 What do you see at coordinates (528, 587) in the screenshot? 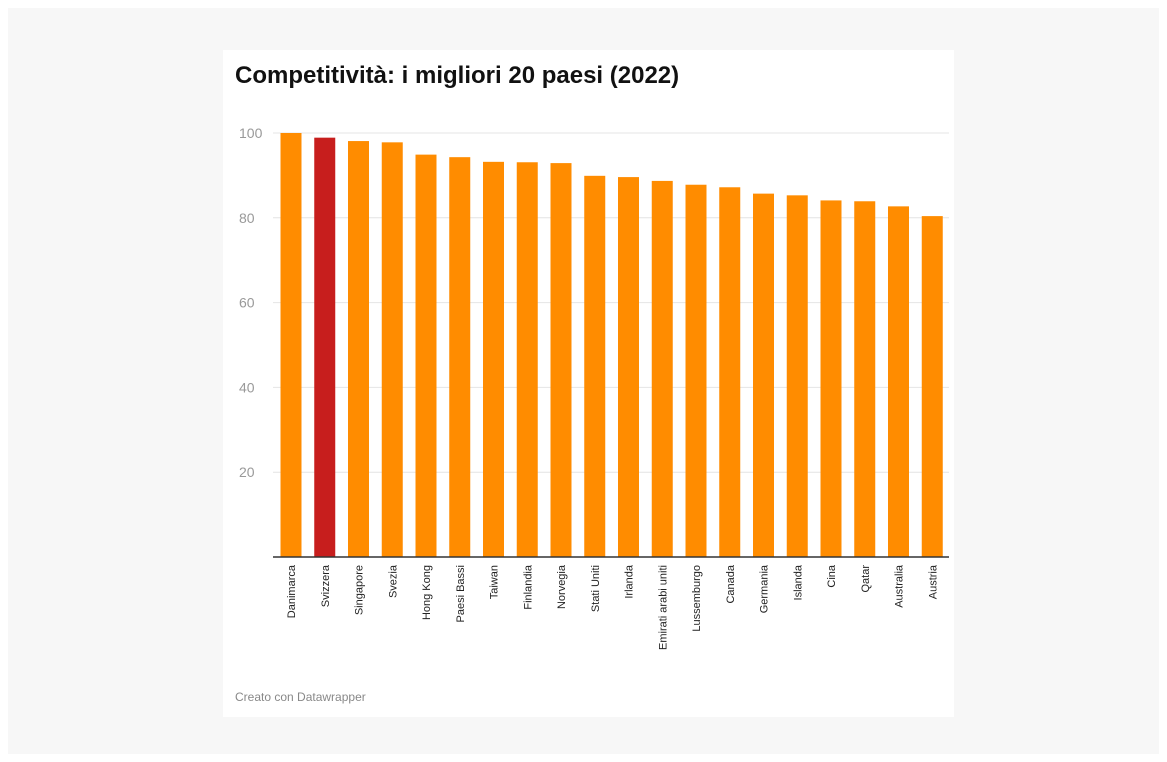
I see `x-tick-label: Finlandia` at bounding box center [528, 587].